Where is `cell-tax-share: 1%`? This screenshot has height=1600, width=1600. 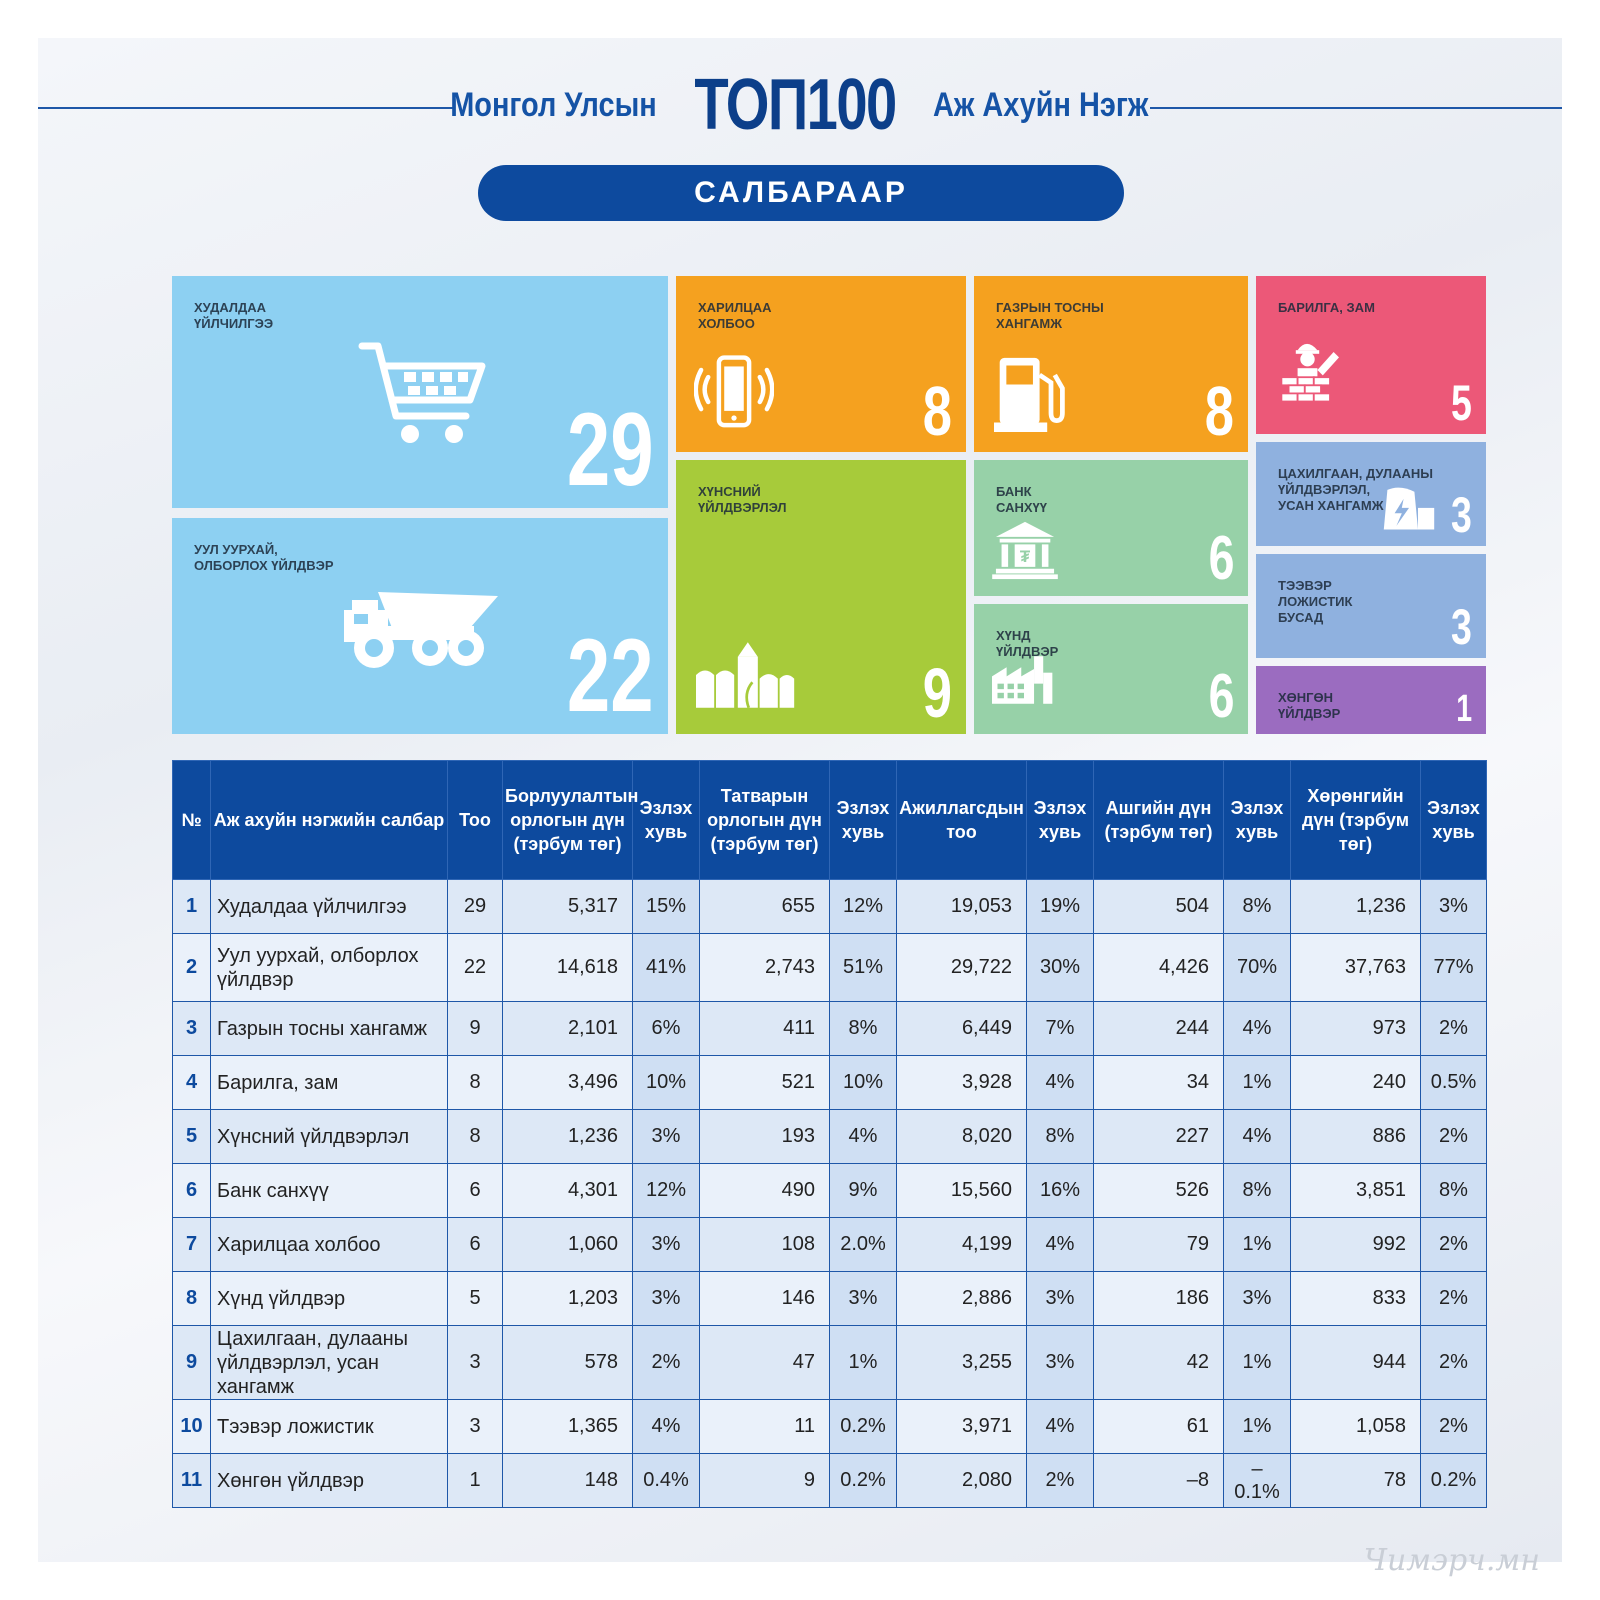 cell-tax-share: 1% is located at coordinates (863, 1362).